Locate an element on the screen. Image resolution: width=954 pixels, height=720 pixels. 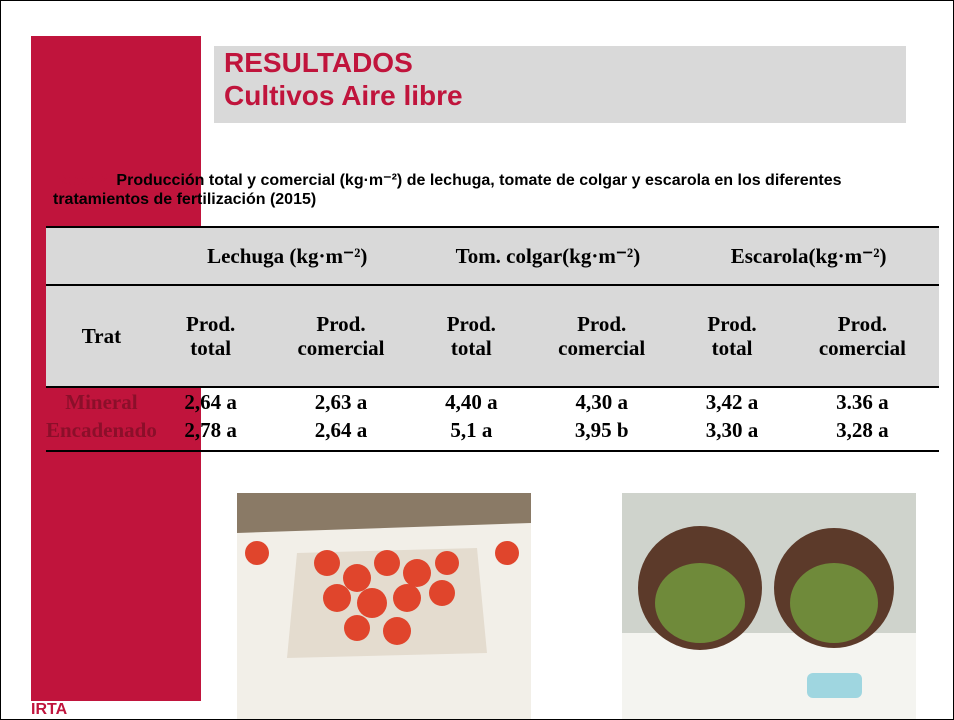
group-header: Tom. colgar(kg·m⁻²) is located at coordinates (548, 256).